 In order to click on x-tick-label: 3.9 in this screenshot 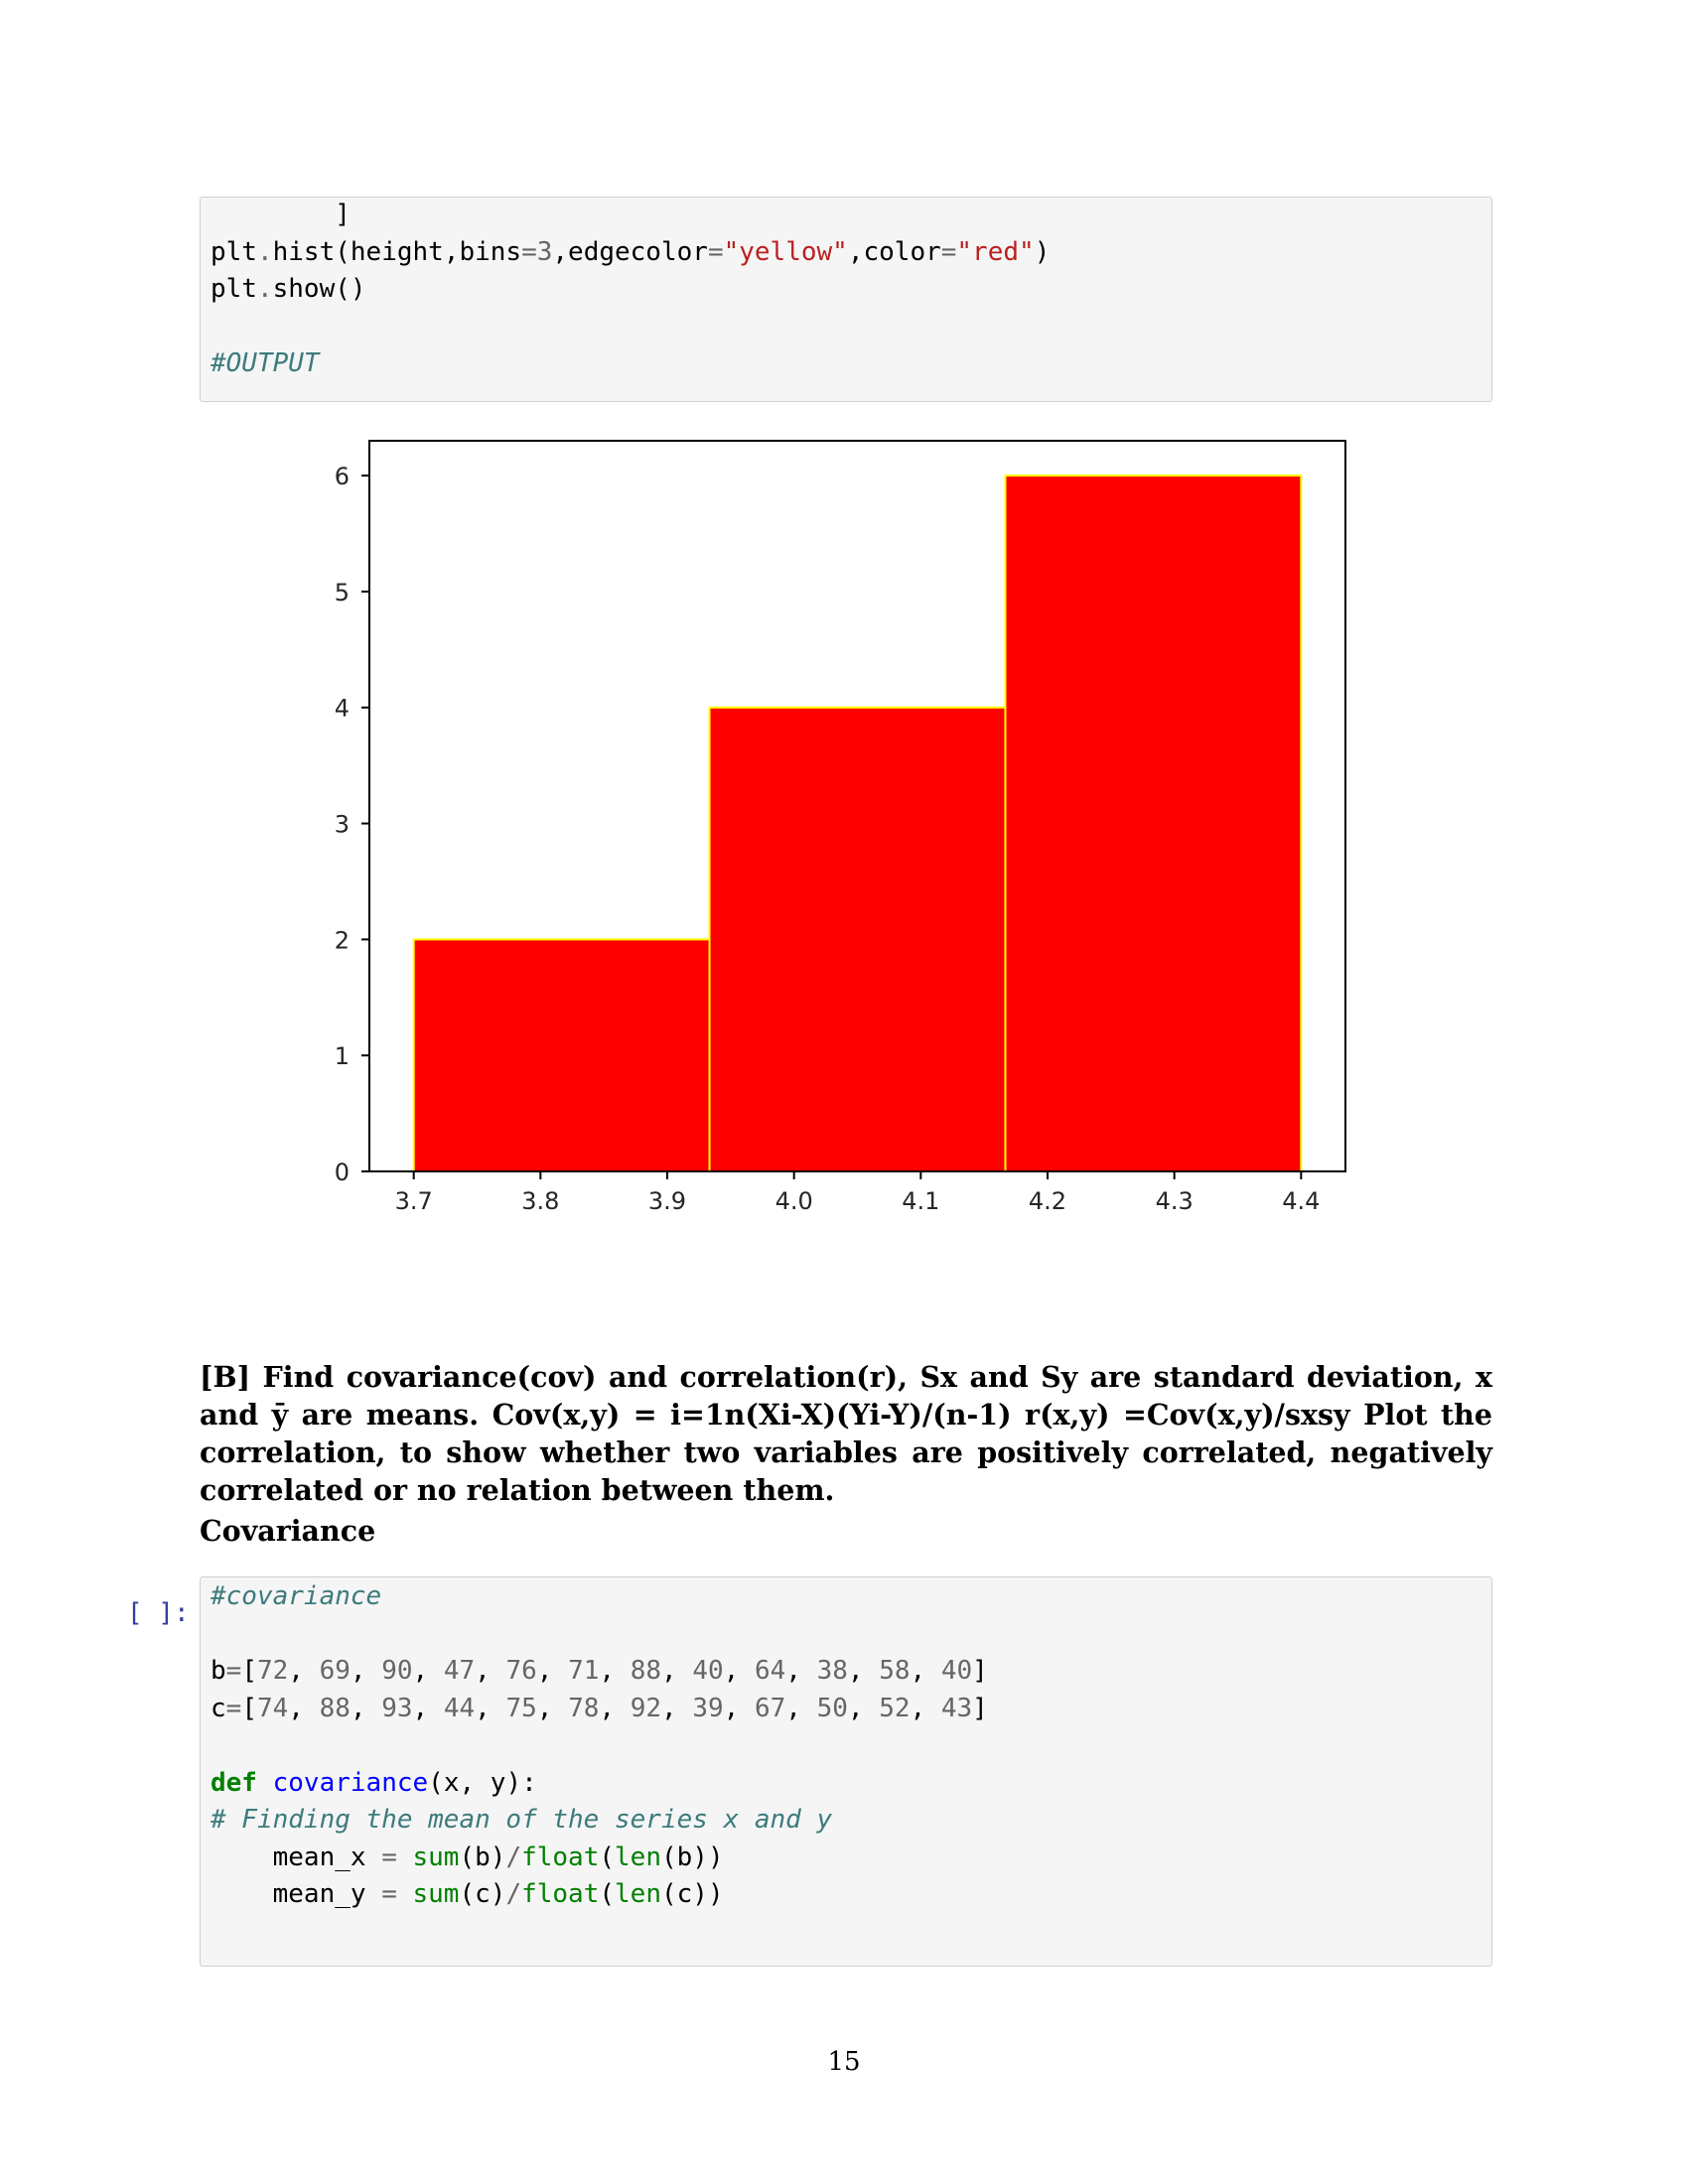, I will do `click(667, 1201)`.